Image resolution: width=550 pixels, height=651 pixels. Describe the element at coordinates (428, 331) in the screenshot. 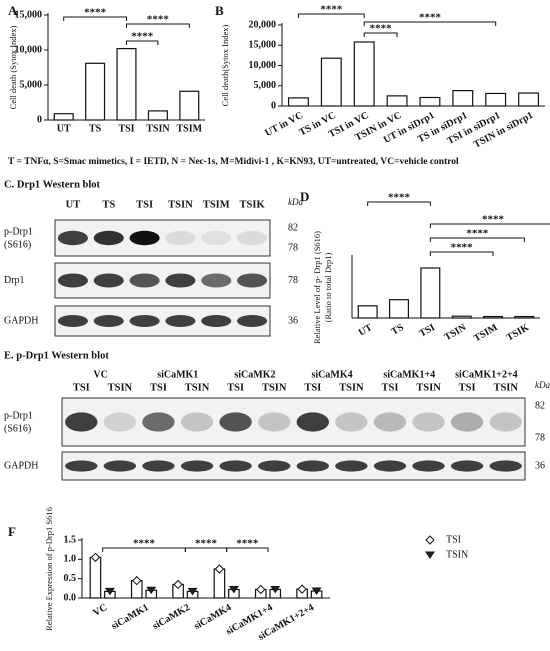

I see `x-tick-label: TSI` at that location.